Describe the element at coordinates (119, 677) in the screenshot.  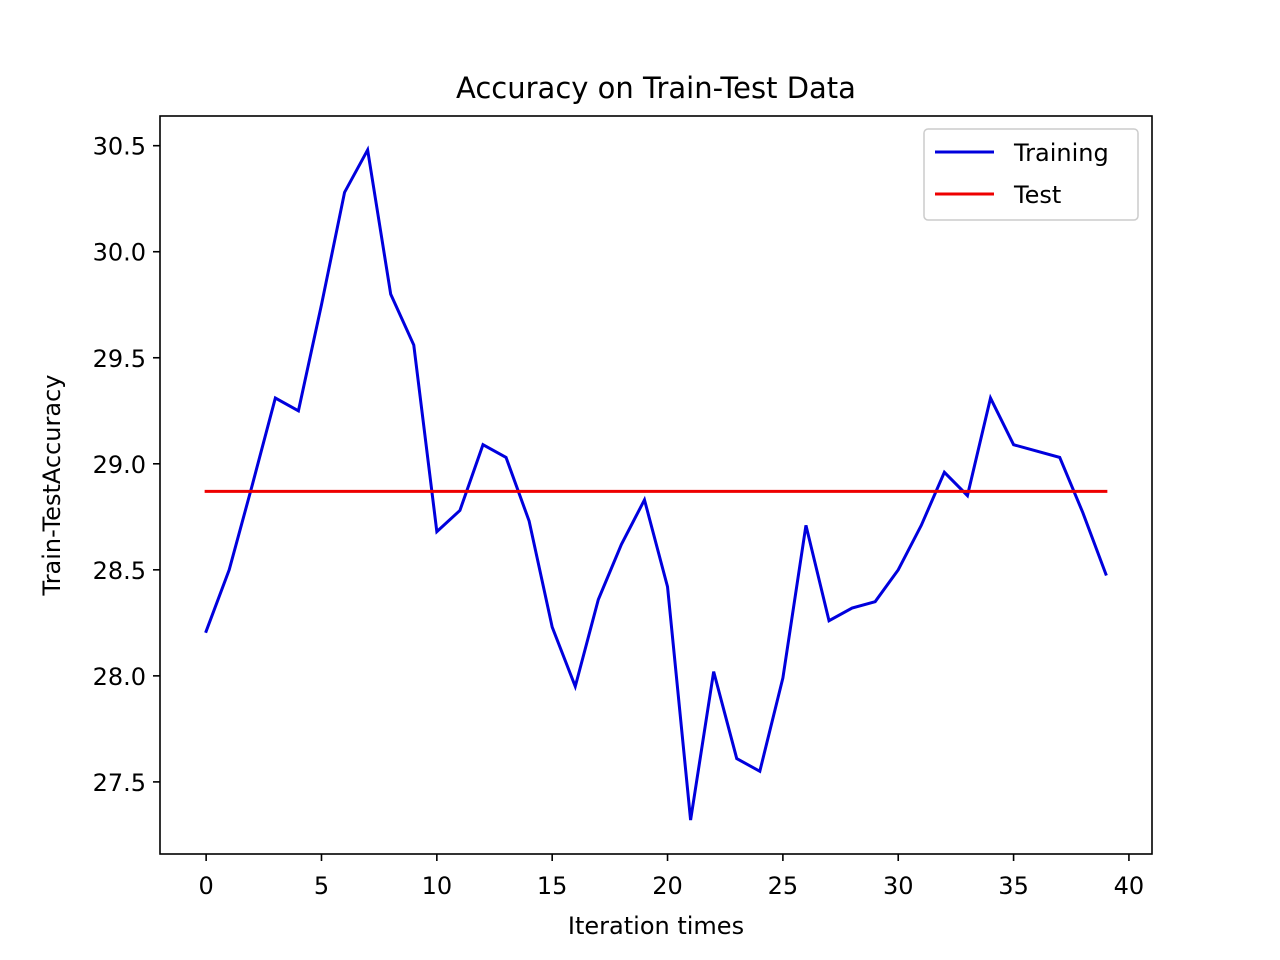
I see `y-tick-label: 28.0` at that location.